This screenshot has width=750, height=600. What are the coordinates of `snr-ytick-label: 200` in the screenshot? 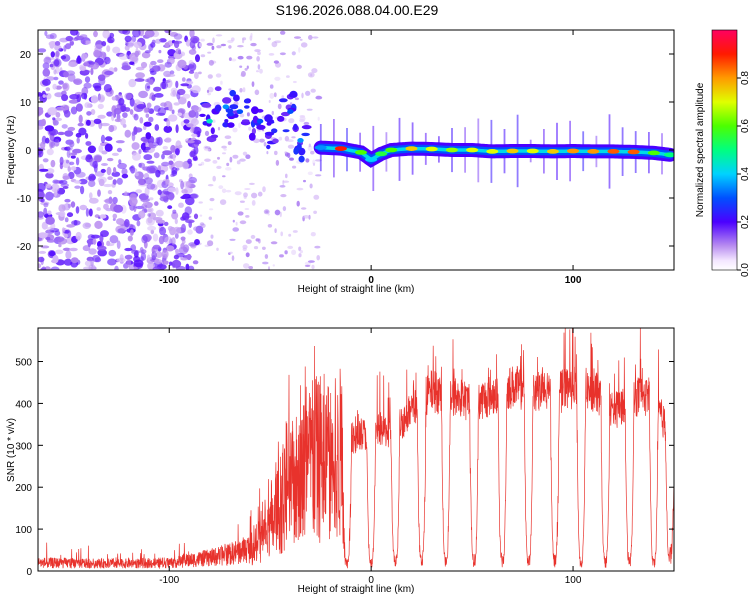 It's located at (23, 488).